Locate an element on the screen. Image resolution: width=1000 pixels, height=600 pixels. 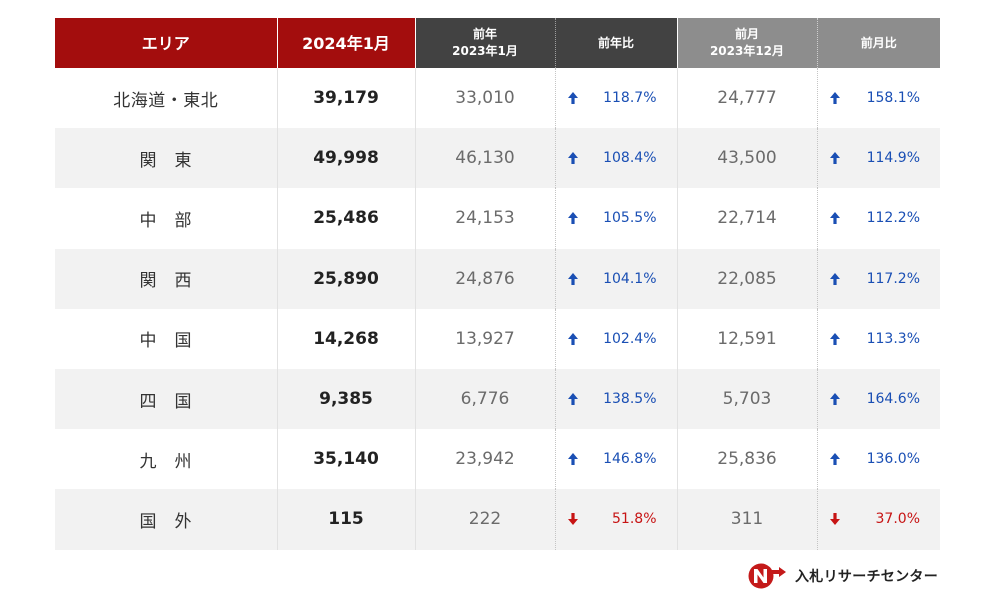
table-row: 中 国 14,268 13,927 102.4% 12,591 113.3% is located at coordinates (497, 338).